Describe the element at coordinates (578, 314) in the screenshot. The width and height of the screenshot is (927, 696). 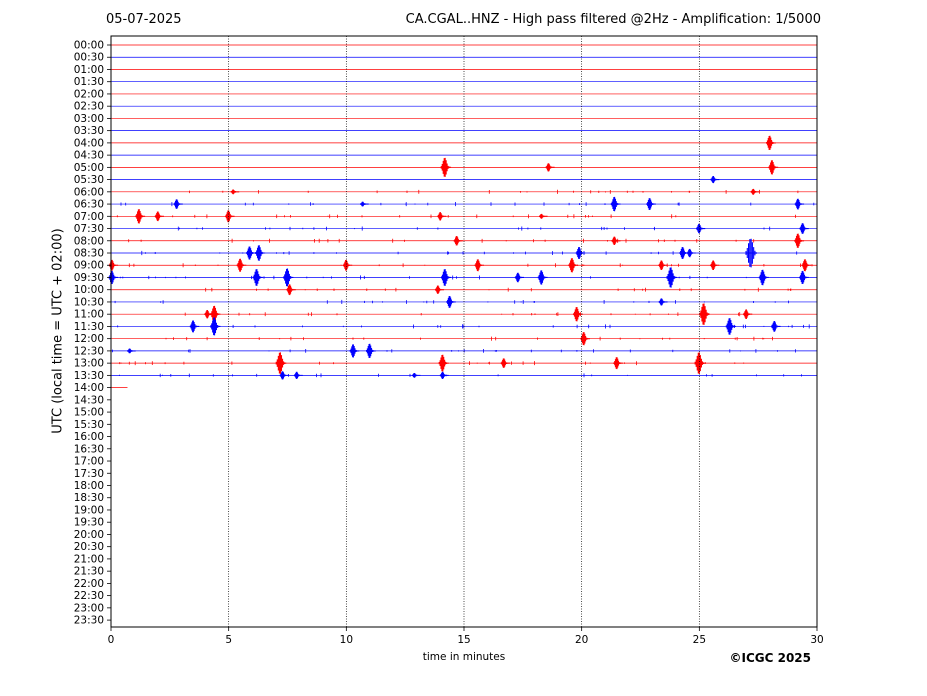
I see `event-1100-19.8` at that location.